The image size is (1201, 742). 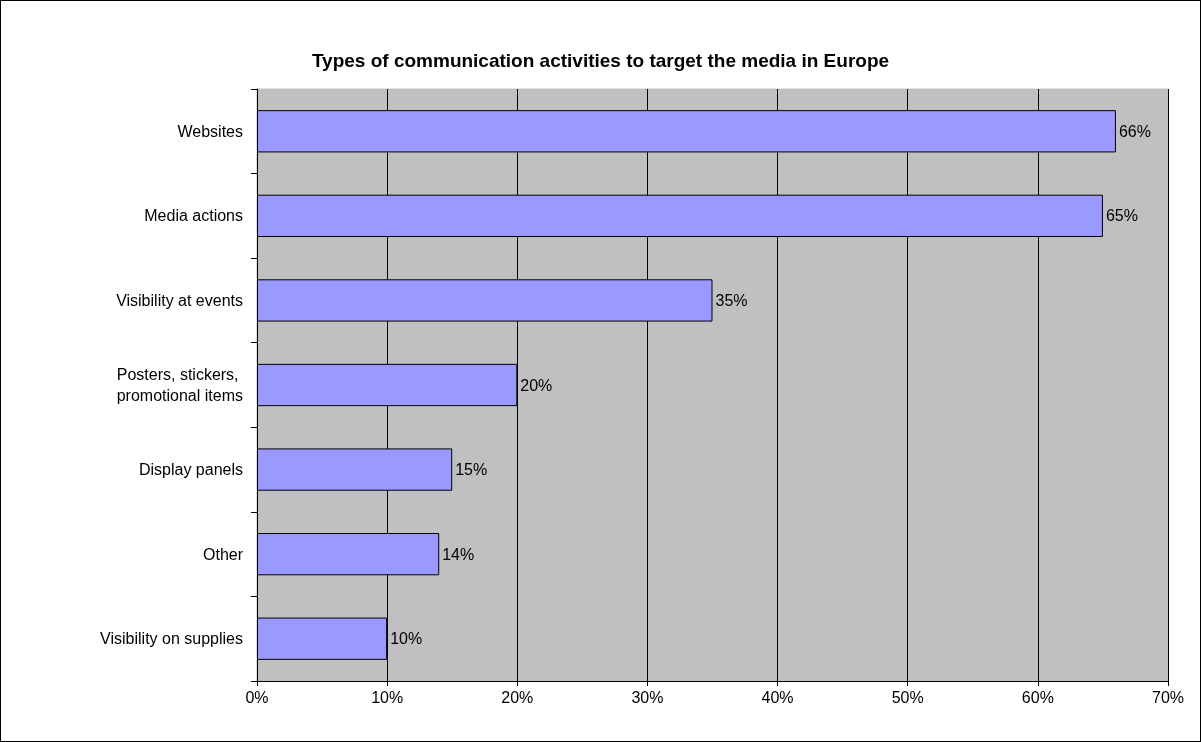 I want to click on data-label: 35%, so click(x=731, y=300).